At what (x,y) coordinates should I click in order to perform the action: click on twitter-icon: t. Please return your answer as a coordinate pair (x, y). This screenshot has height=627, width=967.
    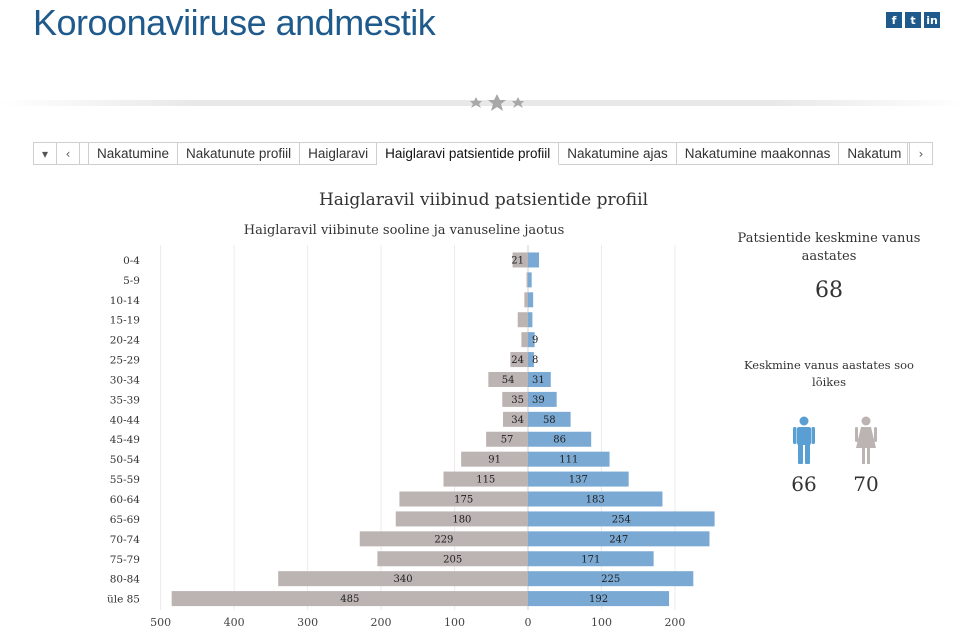
    Looking at the image, I should click on (913, 20).